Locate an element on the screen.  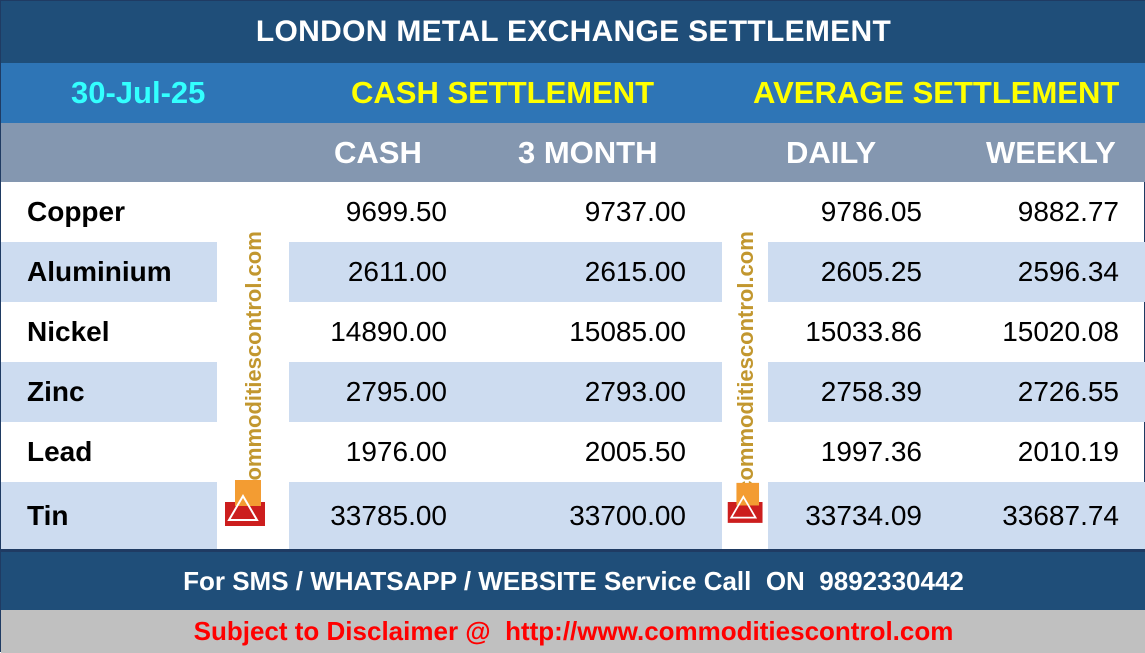
page-title-text: LONDON METAL EXCHANGE SETTLEMENT is located at coordinates (573, 31).